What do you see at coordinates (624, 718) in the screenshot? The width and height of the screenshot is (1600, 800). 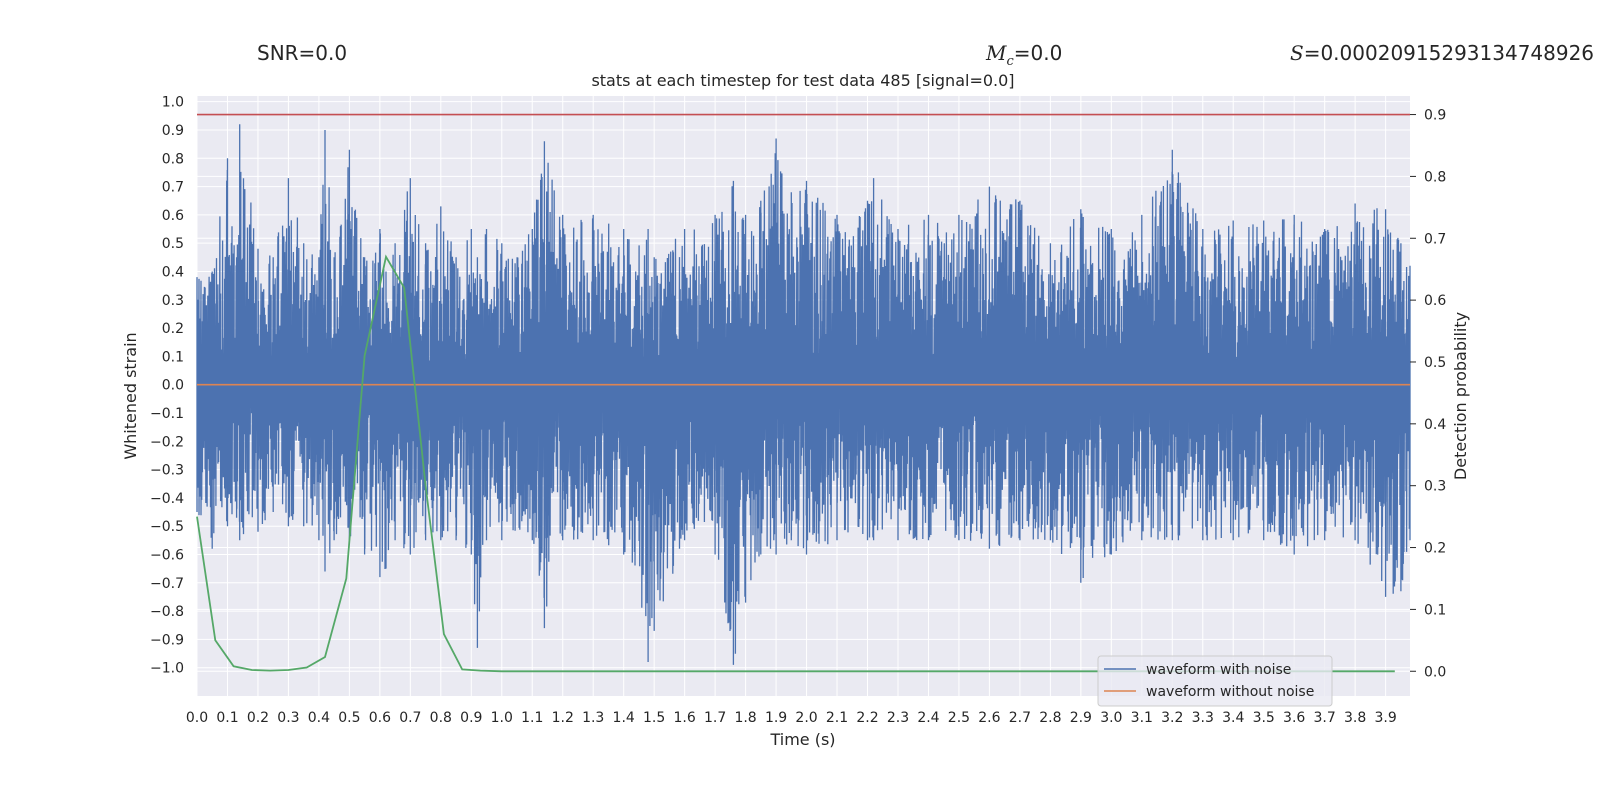 I see `x-tick-label: 1.4` at bounding box center [624, 718].